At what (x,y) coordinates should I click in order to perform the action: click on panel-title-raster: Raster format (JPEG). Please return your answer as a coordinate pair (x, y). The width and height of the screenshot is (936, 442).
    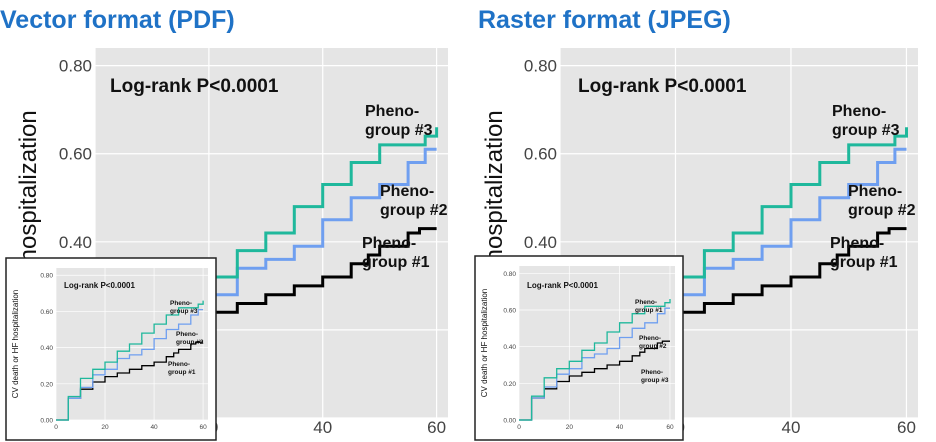
    Looking at the image, I should click on (604, 20).